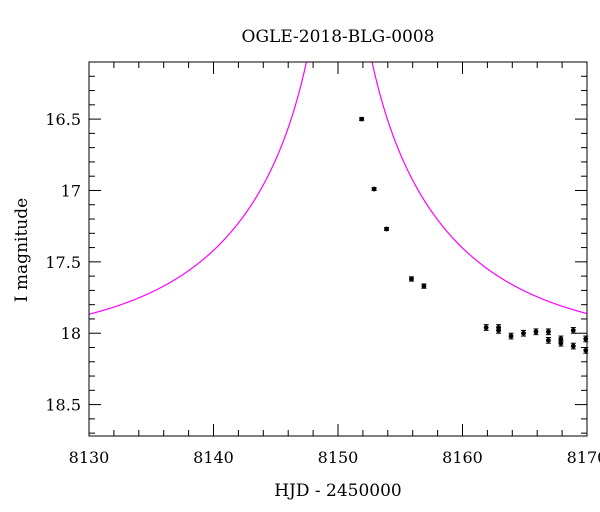 This screenshot has height=512, width=600. What do you see at coordinates (462, 457) in the screenshot?
I see `x-tick-label: 8160` at bounding box center [462, 457].